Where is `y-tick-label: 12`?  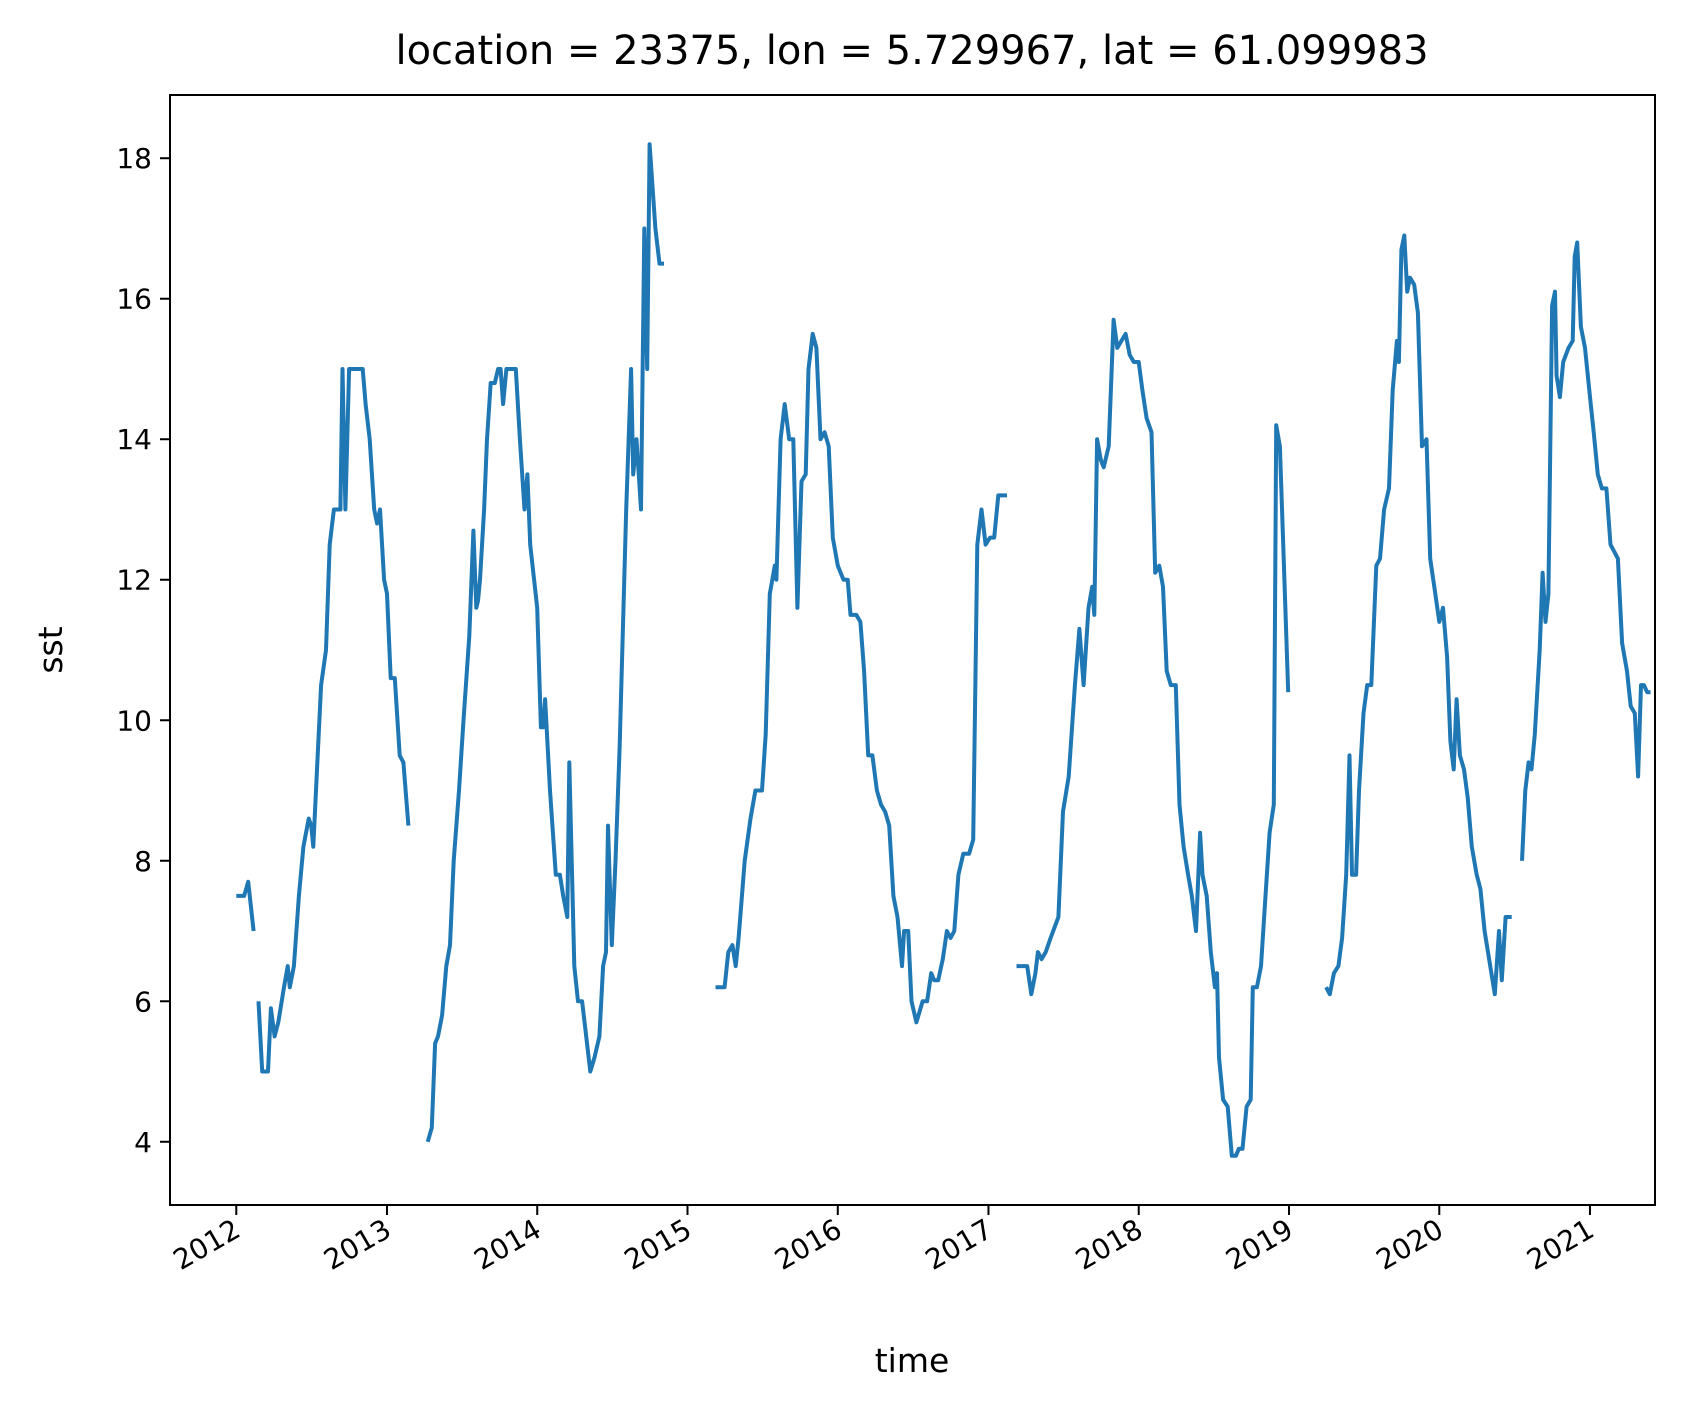
y-tick-label: 12 is located at coordinates (134, 580).